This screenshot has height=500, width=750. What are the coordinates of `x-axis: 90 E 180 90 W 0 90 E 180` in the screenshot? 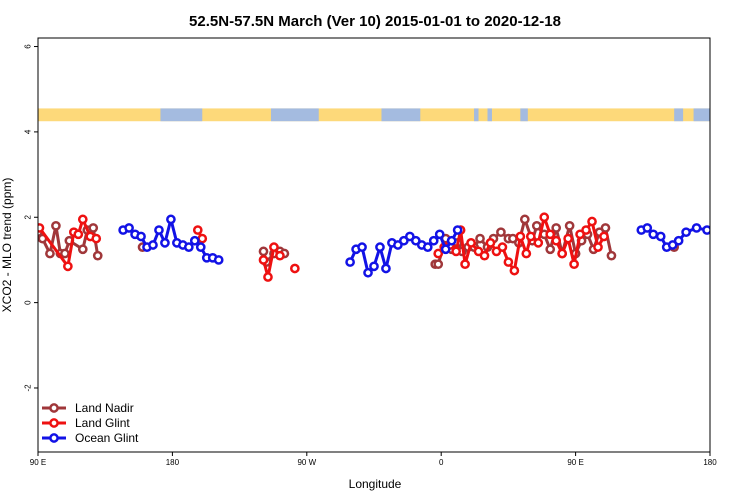 It's located at (373, 459).